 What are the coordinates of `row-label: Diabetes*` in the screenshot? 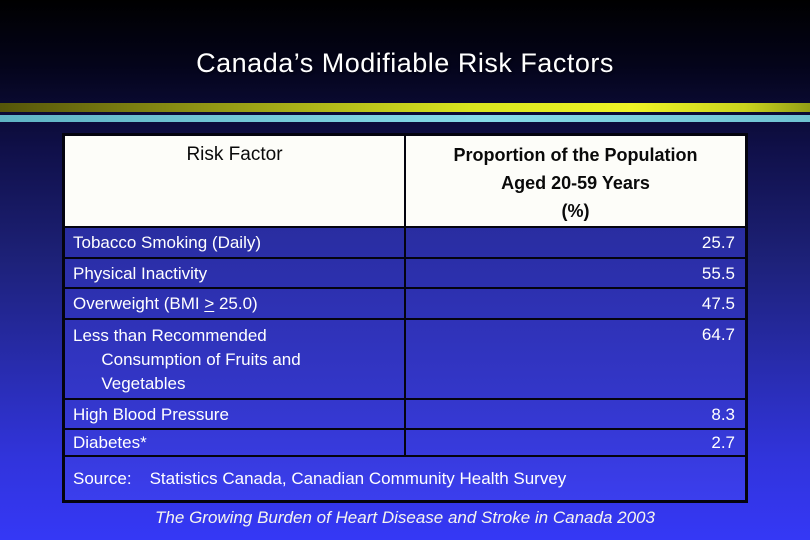 It's located at (110, 442).